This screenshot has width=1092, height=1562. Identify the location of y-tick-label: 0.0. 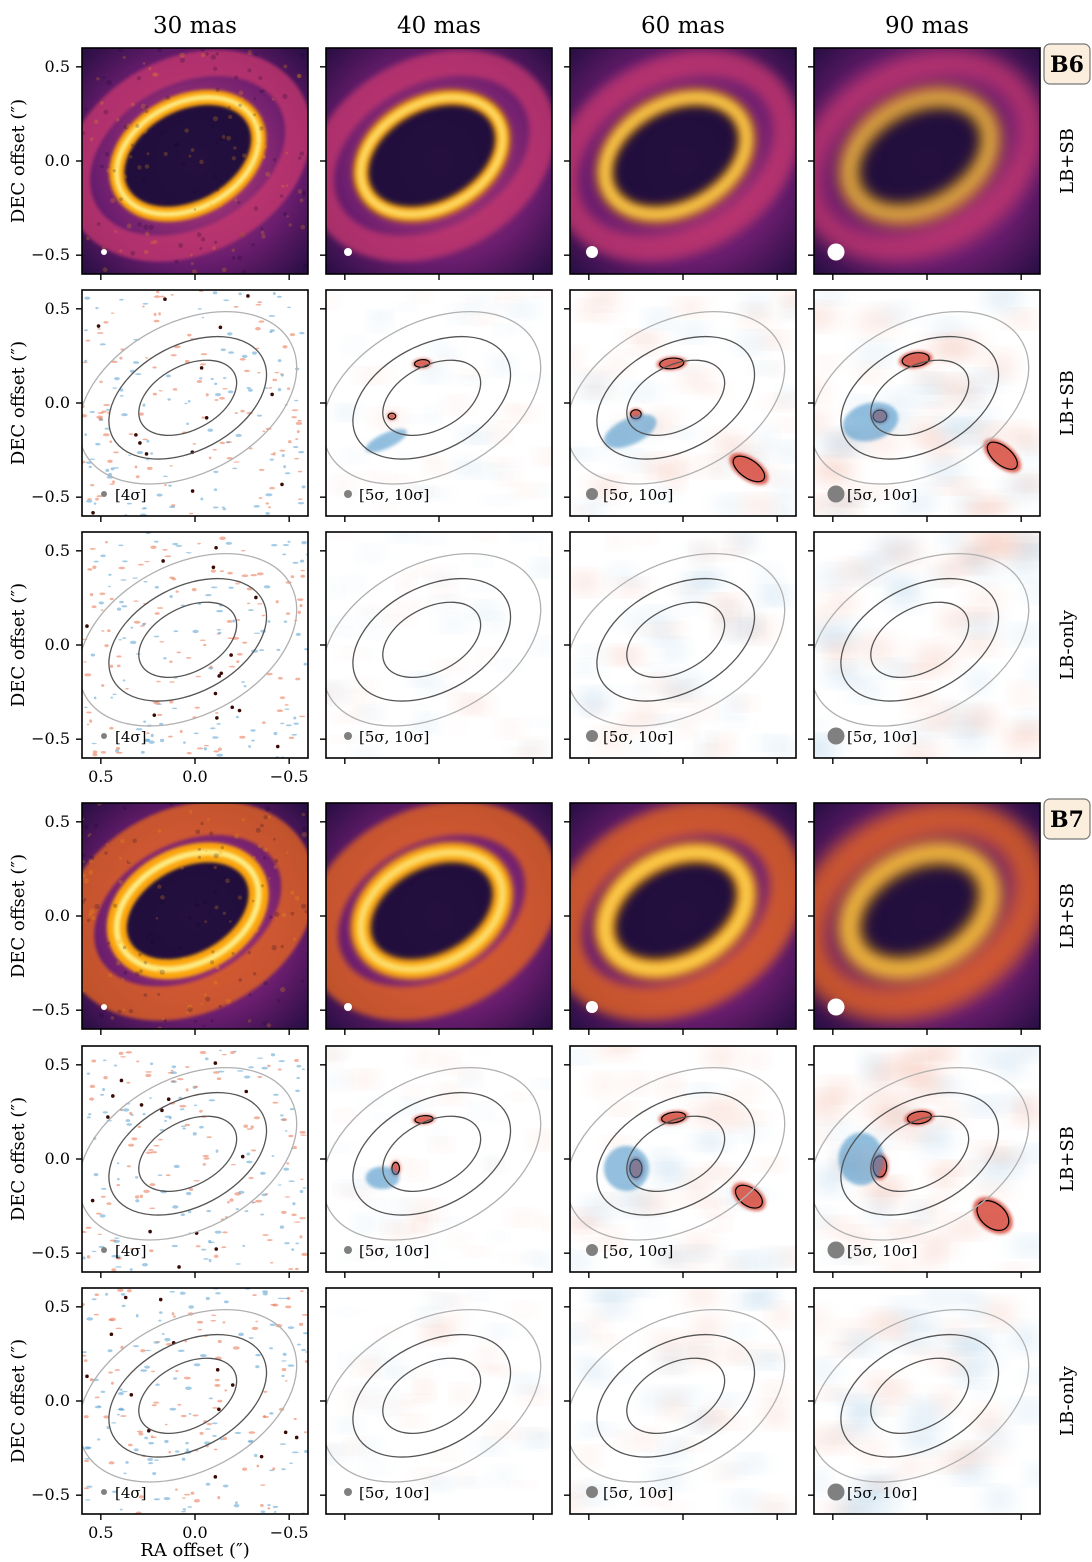
(57, 402).